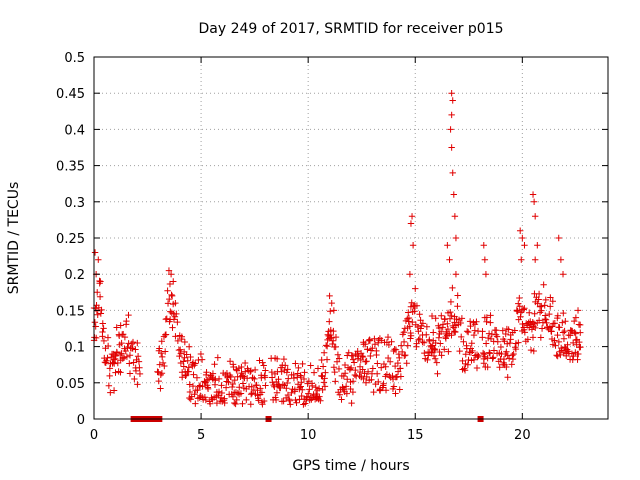  I want to click on y-tick-label: 0, so click(81, 420).